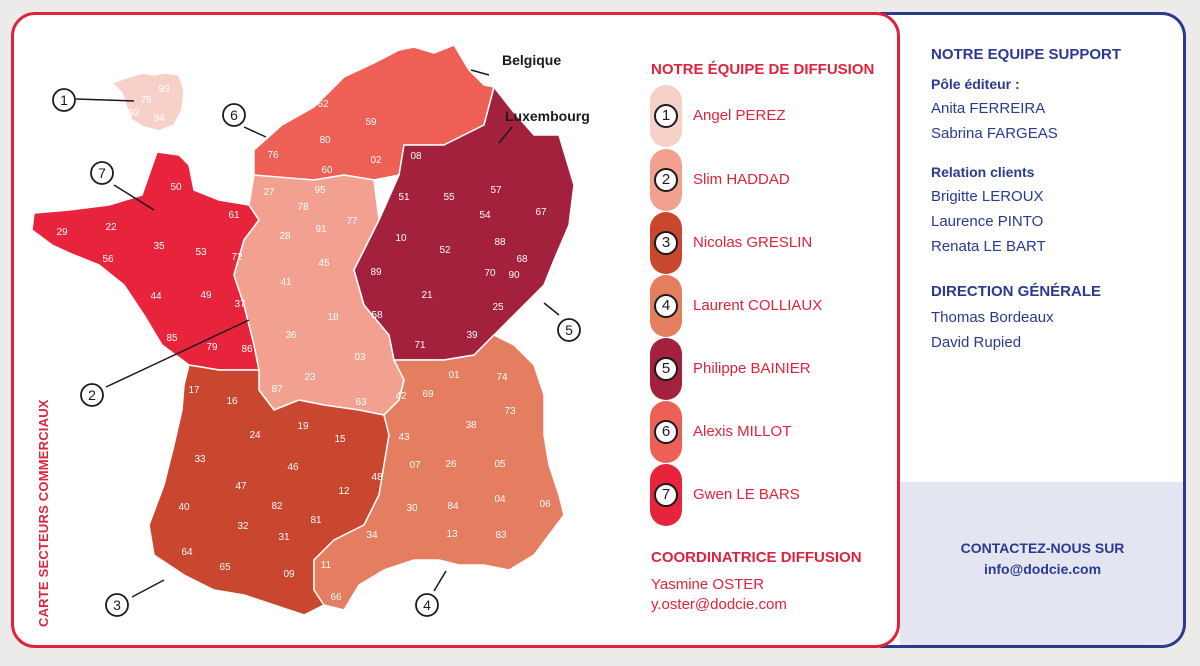 This screenshot has height=666, width=1200. I want to click on map-vertical-title: CARTE SECTEURS COMMERCIAUX, so click(43, 513).